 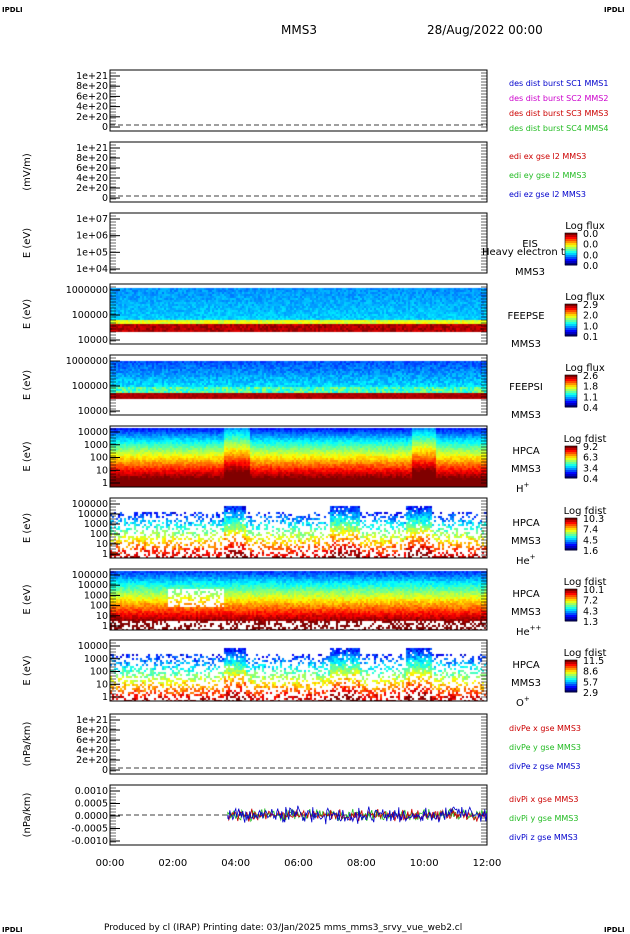 I want to click on colorbar-tick-label: 10.1, so click(x=593, y=590).